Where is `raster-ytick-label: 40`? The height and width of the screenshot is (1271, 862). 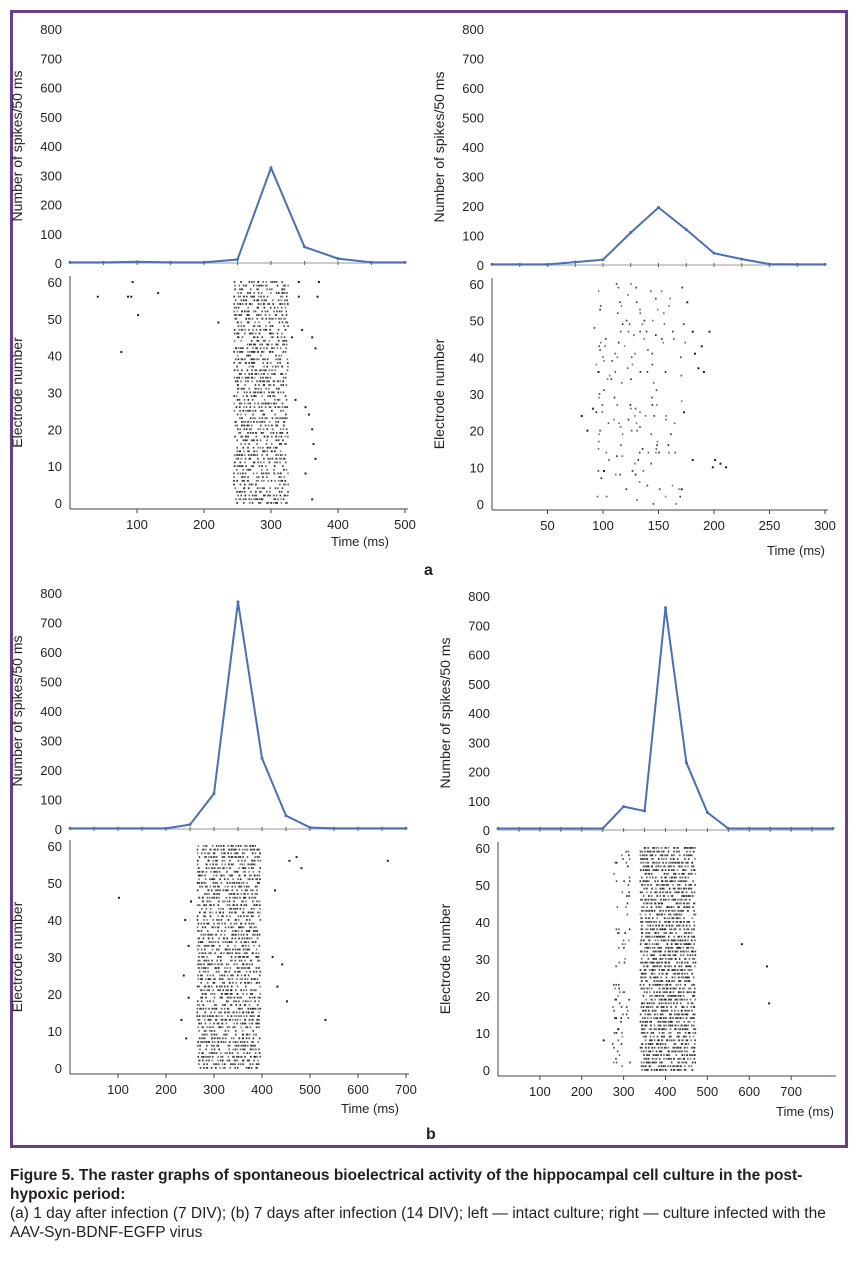
raster-ytick-label: 40 is located at coordinates (483, 922).